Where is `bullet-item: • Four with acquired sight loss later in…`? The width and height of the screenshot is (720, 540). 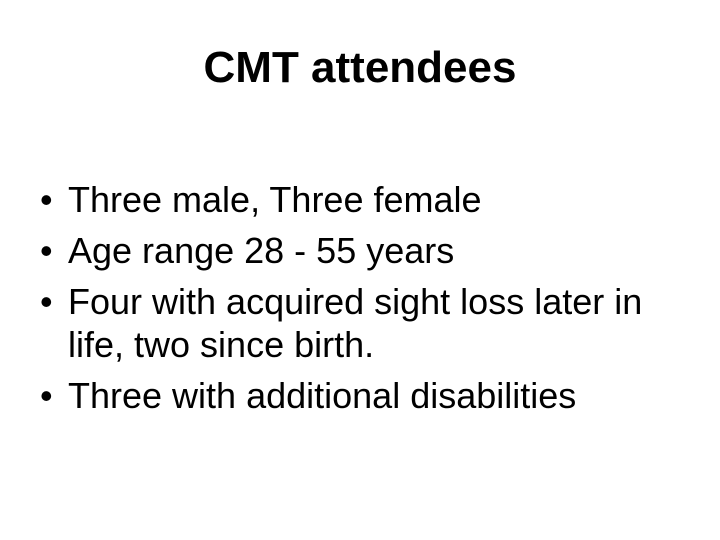
bullet-item: • Four with acquired sight loss later in… is located at coordinates (354, 323).